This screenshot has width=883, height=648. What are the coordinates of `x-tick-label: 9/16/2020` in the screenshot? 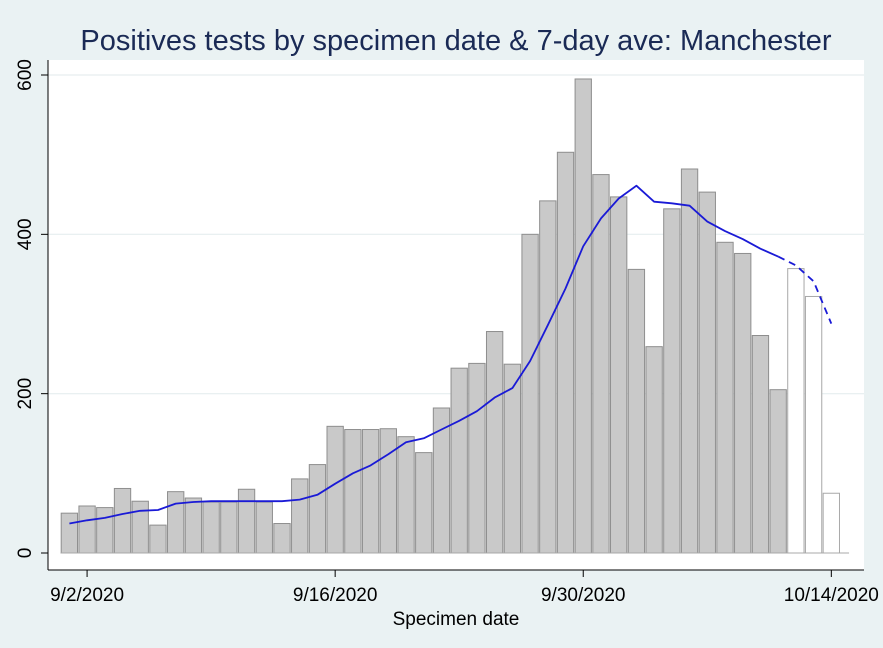 It's located at (335, 595).